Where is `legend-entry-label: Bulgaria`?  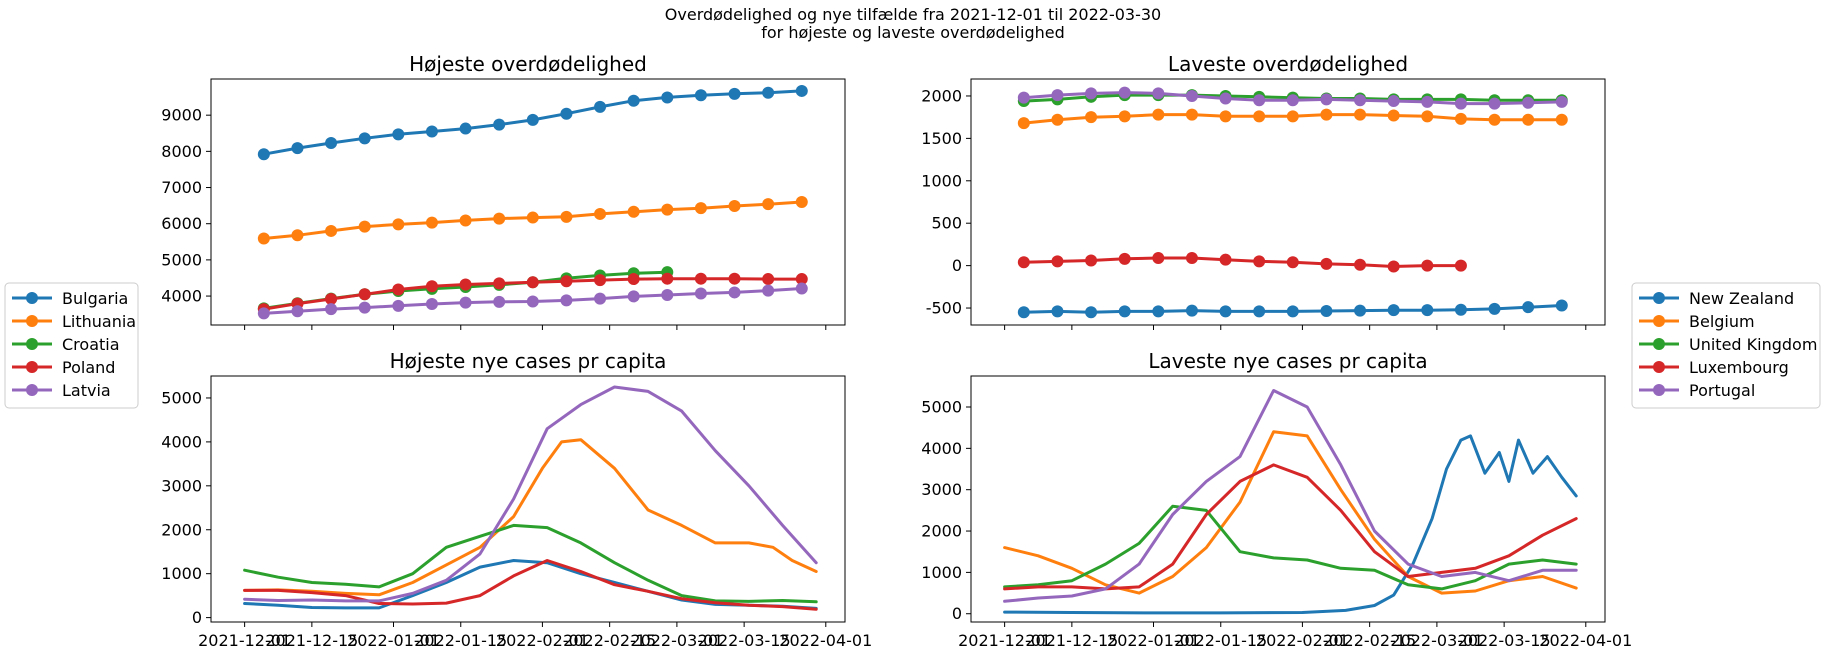
legend-entry-label: Bulgaria is located at coordinates (95, 298).